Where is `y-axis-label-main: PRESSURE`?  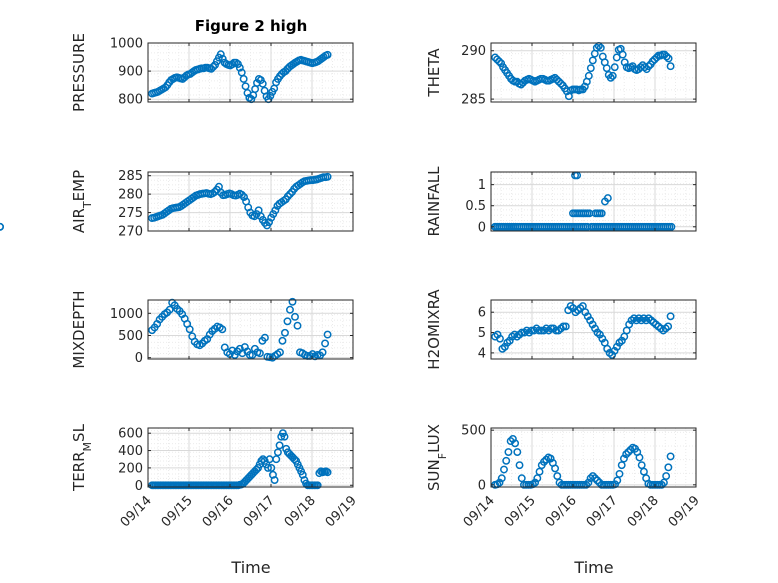
y-axis-label-main: PRESSURE is located at coordinates (79, 72).